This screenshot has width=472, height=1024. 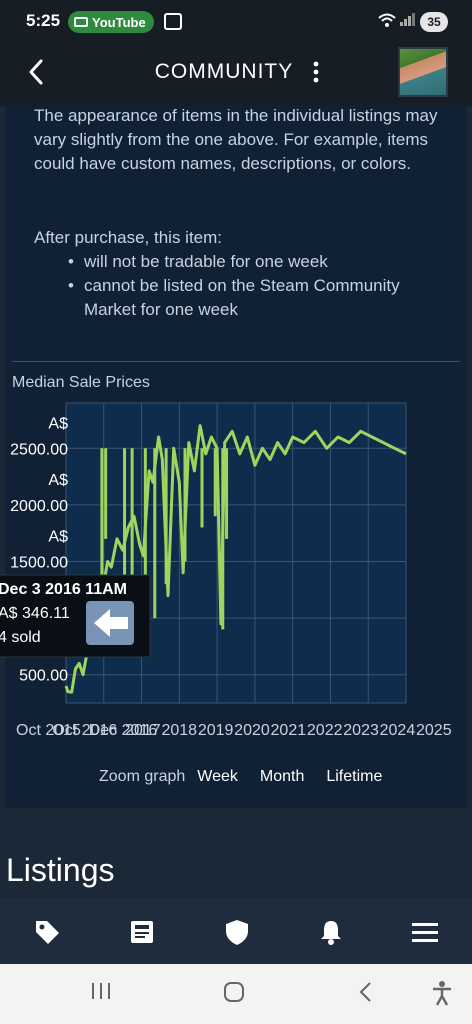 What do you see at coordinates (143, 730) in the screenshot?
I see `x-tick-label: 2017` at bounding box center [143, 730].